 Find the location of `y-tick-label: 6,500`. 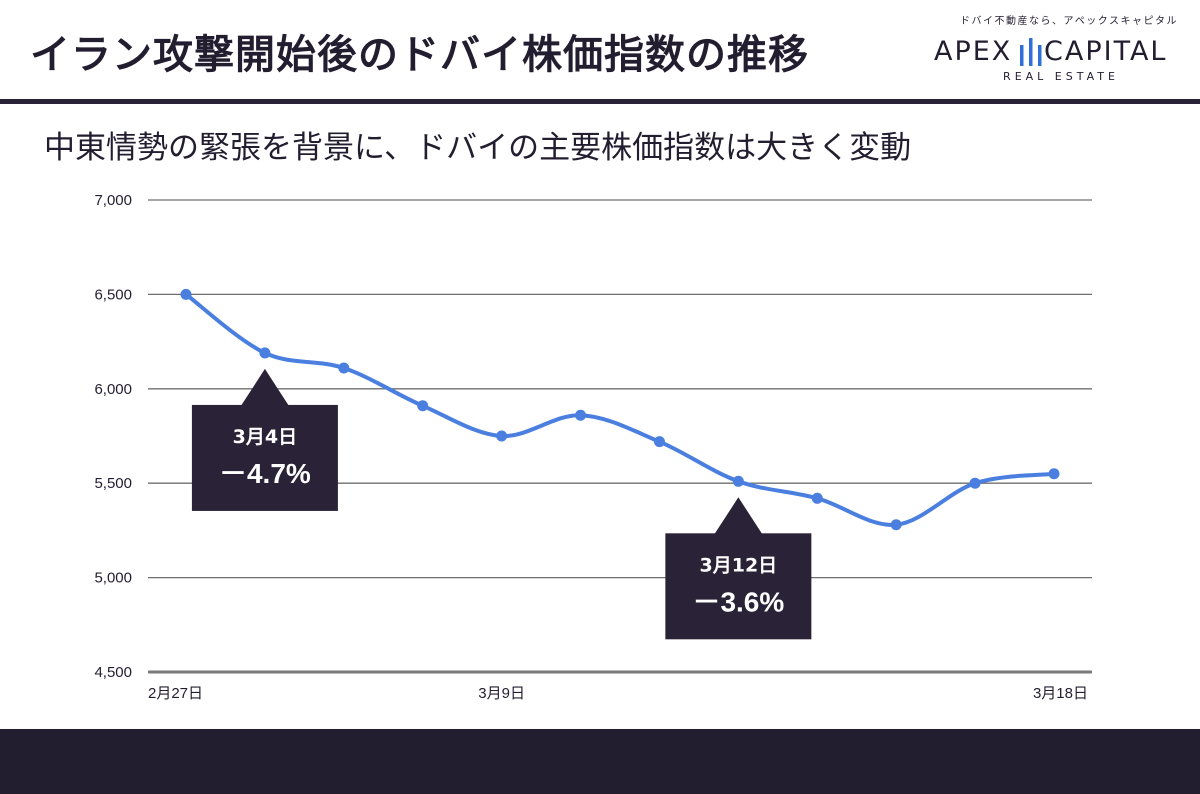

y-tick-label: 6,500 is located at coordinates (113, 294).